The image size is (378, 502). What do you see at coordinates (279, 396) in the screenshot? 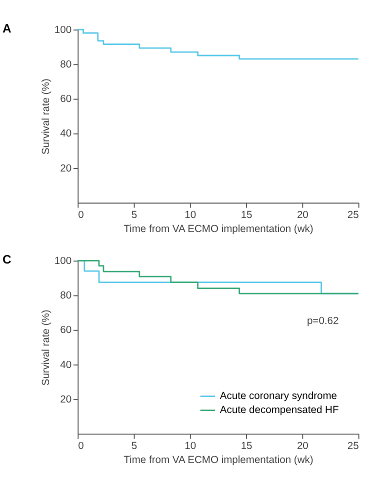
I see `legend-label: Acute coronary syndrome` at bounding box center [279, 396].